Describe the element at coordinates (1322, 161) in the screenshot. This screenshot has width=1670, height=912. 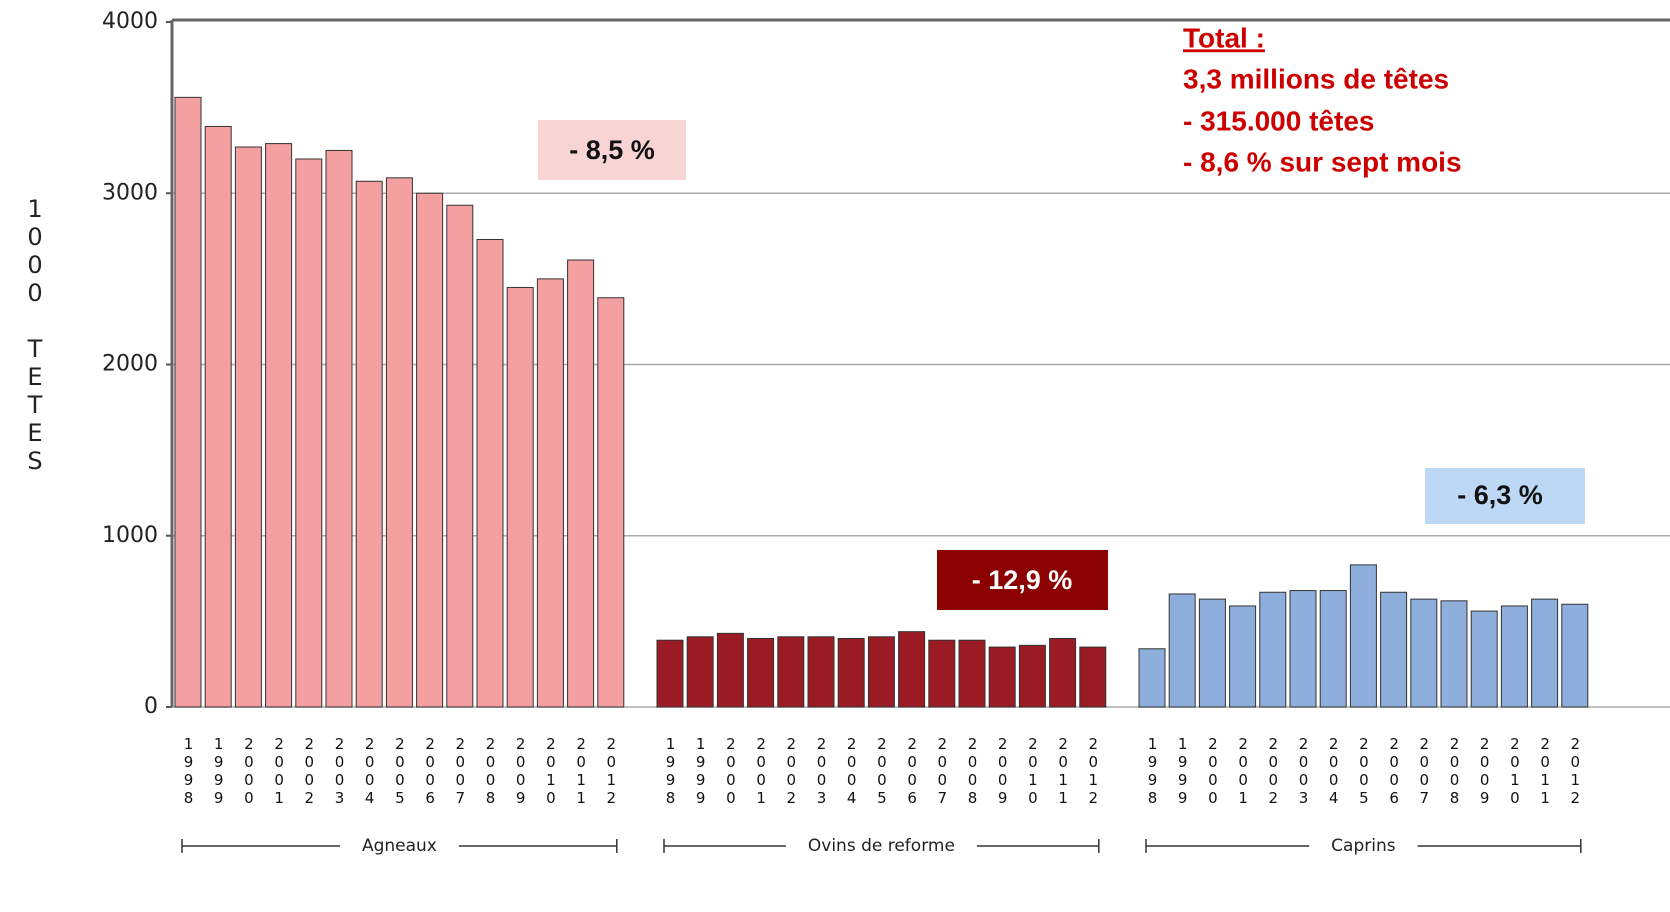
I see `total-line: - 8,6 % sur sept mois` at that location.